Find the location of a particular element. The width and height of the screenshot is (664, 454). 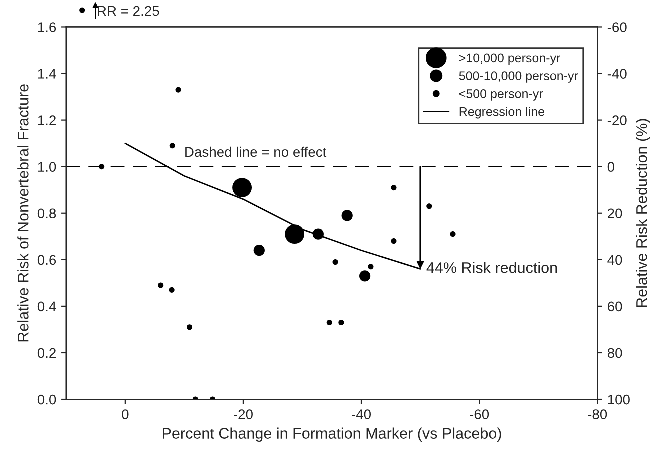

y-tick-label: 1.4 is located at coordinates (47, 74).